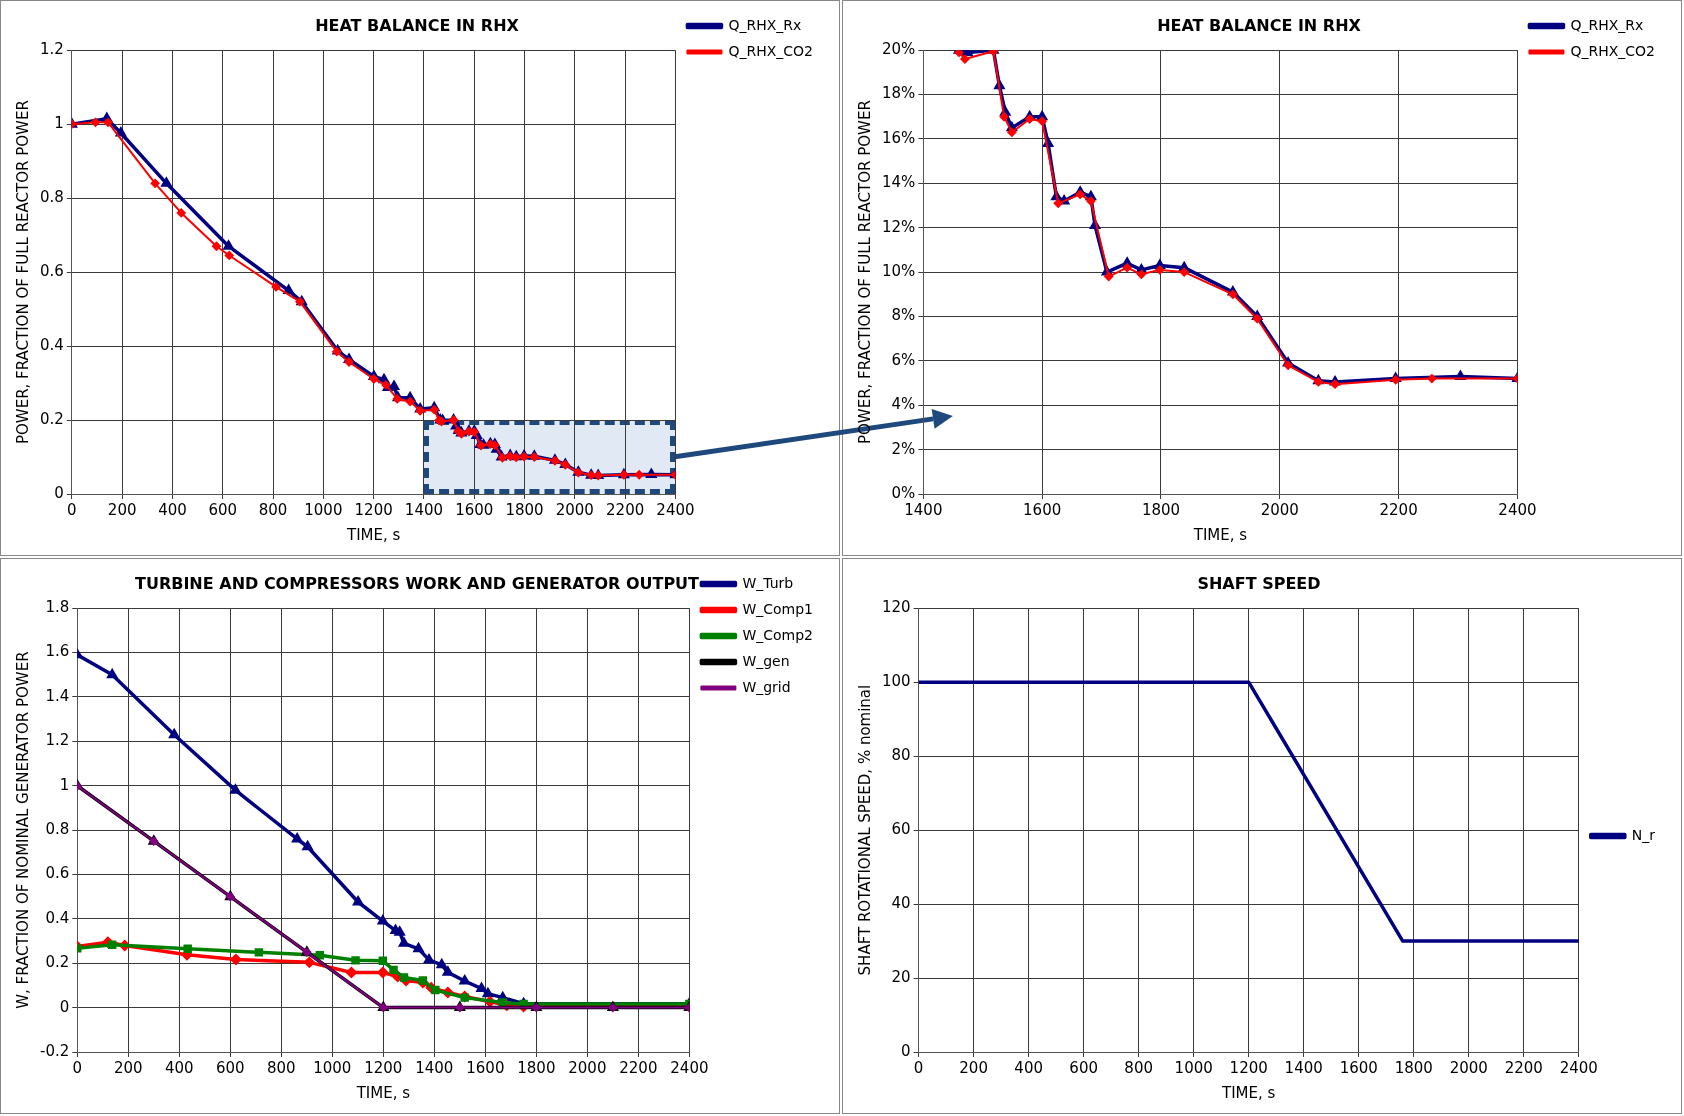 The image size is (1684, 1116). What do you see at coordinates (899, 270) in the screenshot?
I see `y-tick-label: 10%` at bounding box center [899, 270].